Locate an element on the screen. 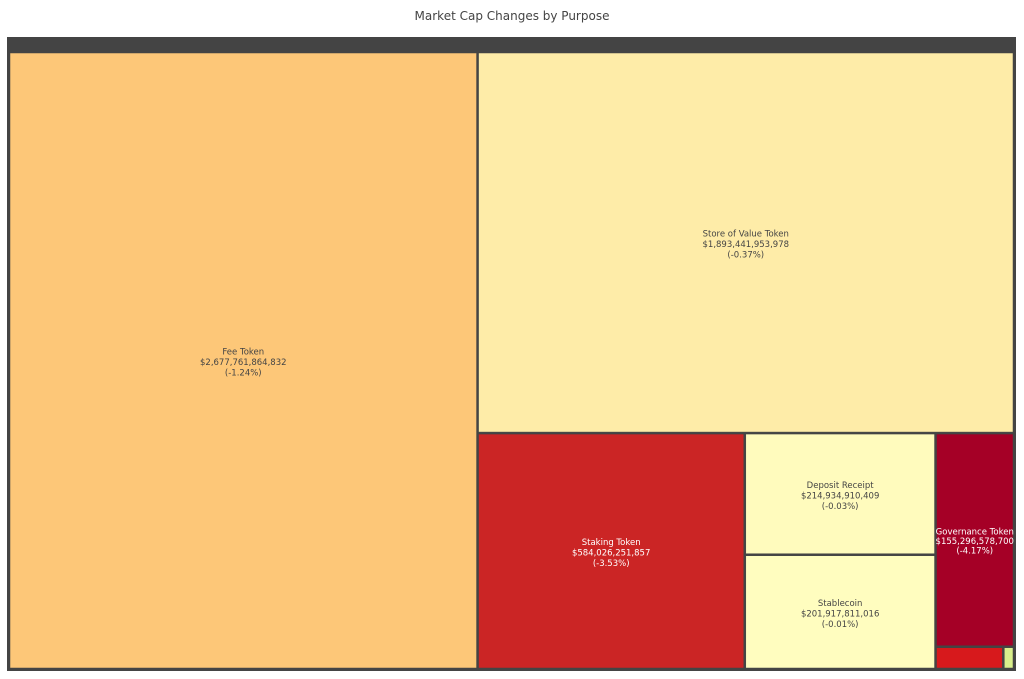  tile-value-fee-token: $2,677,761,864,832 is located at coordinates (243, 363).